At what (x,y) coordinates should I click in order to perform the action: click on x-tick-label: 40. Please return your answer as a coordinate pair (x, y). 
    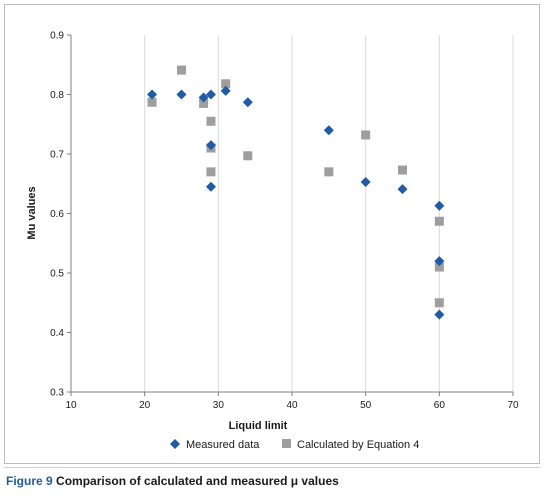
    Looking at the image, I should click on (292, 405).